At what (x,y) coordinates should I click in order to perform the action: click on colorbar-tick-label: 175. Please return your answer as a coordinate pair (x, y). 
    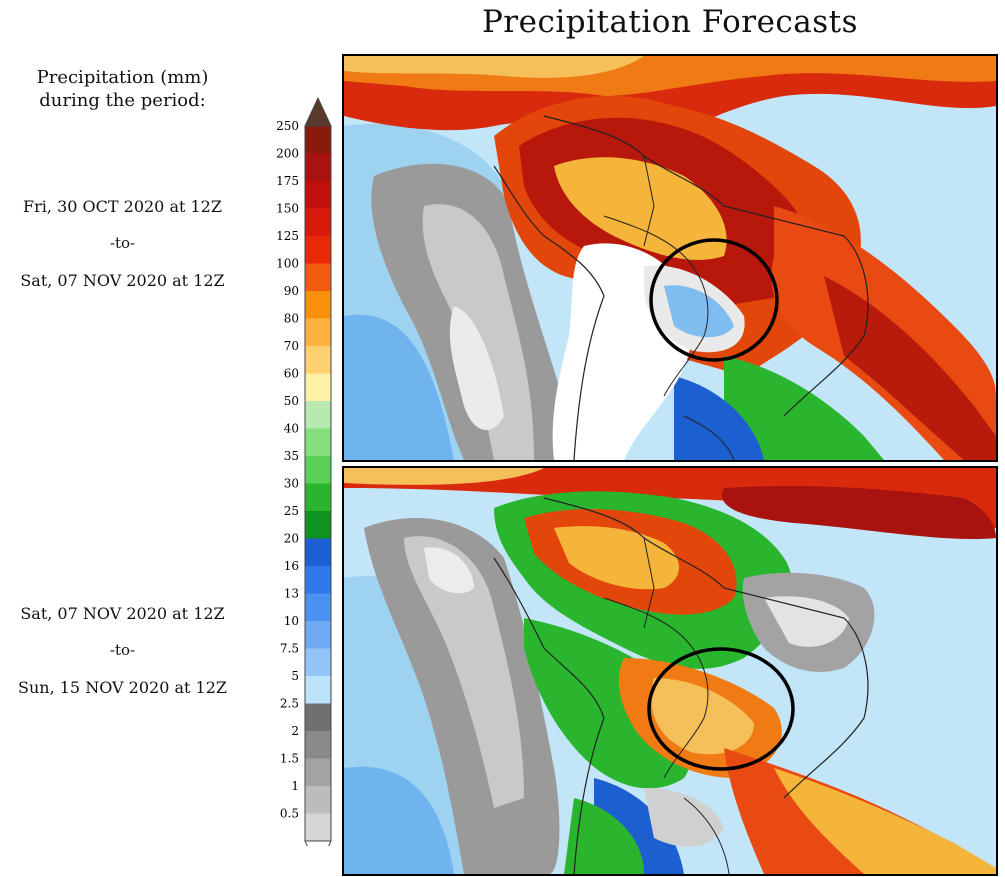
    Looking at the image, I should click on (287, 181).